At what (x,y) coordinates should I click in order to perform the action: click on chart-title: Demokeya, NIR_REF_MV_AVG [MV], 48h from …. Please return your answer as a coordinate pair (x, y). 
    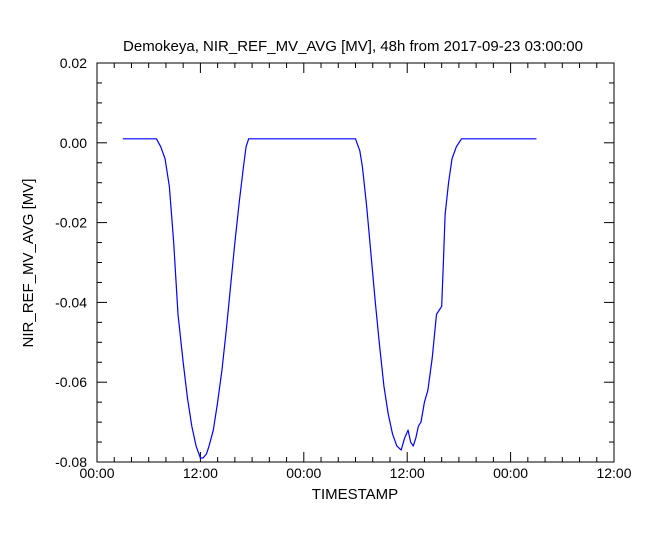
    Looking at the image, I should click on (353, 46).